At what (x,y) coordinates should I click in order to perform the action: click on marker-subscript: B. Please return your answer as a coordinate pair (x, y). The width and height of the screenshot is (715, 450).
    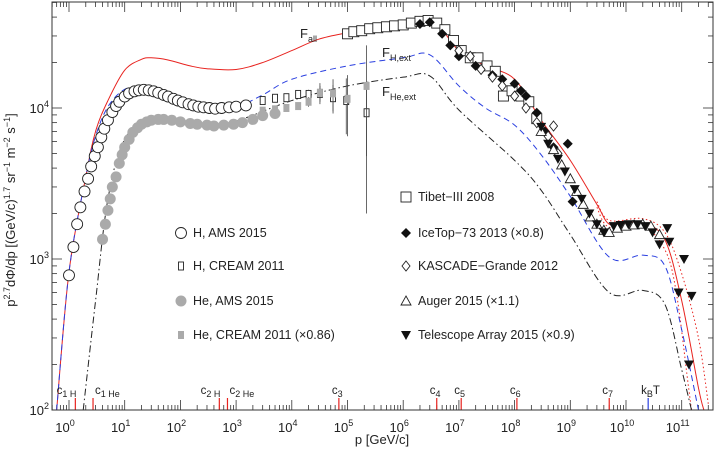
    Looking at the image, I should click on (650, 394).